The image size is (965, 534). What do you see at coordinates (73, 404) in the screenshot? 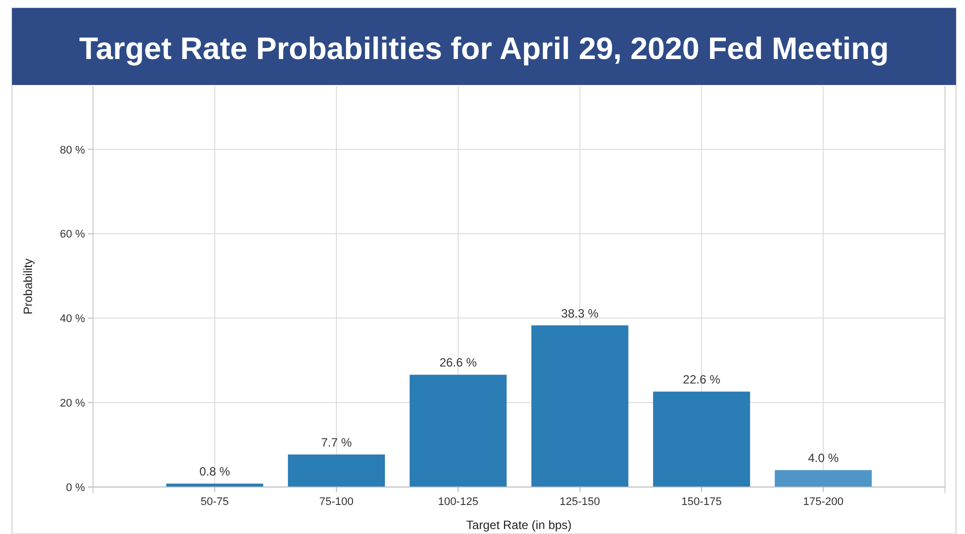
I see `y-tick-label: 20 %` at bounding box center [73, 404].